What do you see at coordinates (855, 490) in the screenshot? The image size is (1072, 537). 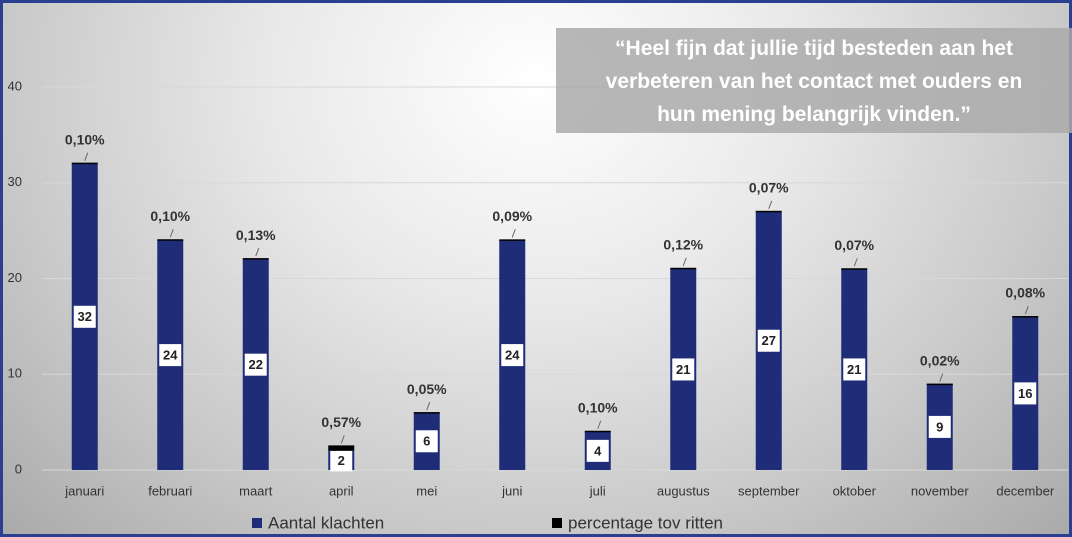 I see `x-tick-label: oktober` at bounding box center [855, 490].